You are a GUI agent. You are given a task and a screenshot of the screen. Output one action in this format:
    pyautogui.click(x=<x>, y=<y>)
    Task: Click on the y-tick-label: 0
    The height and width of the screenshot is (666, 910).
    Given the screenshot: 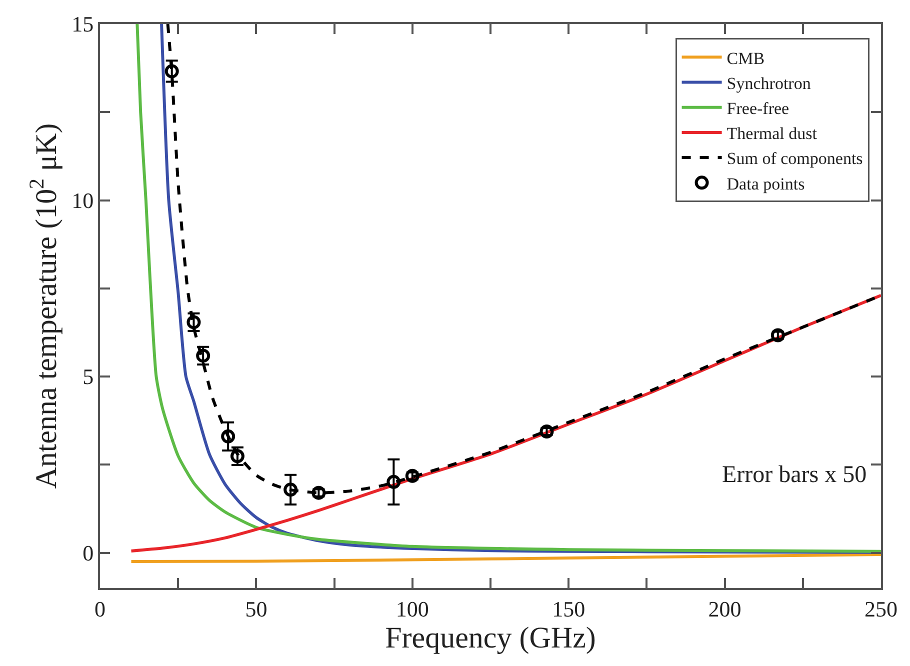 What is the action you would take?
    pyautogui.click(x=88, y=553)
    